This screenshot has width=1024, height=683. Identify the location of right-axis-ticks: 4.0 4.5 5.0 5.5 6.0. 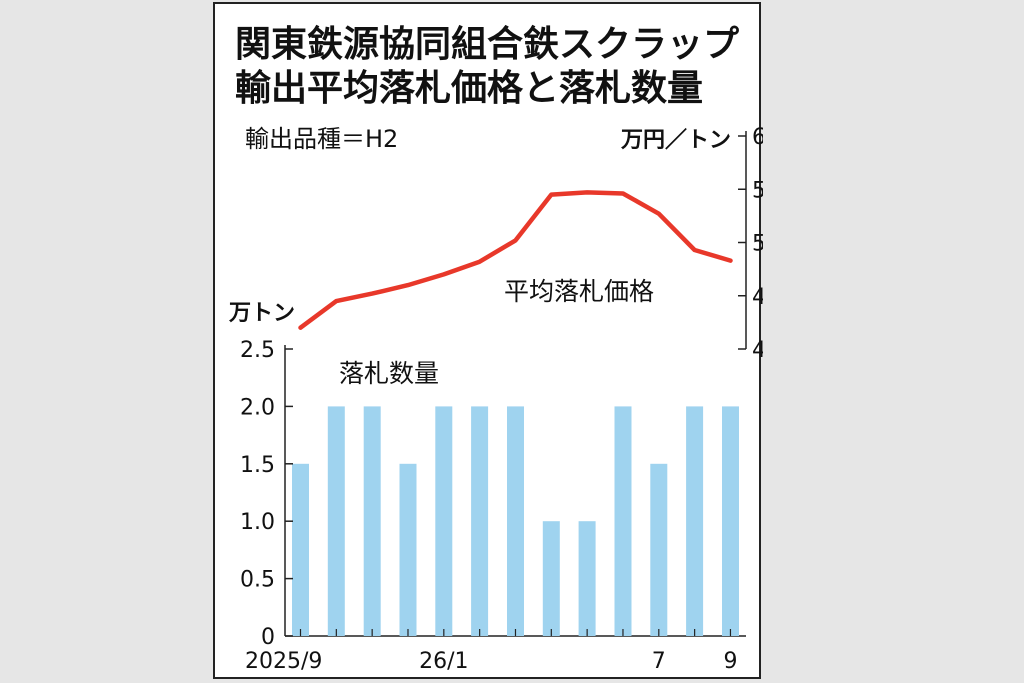
(750, 244).